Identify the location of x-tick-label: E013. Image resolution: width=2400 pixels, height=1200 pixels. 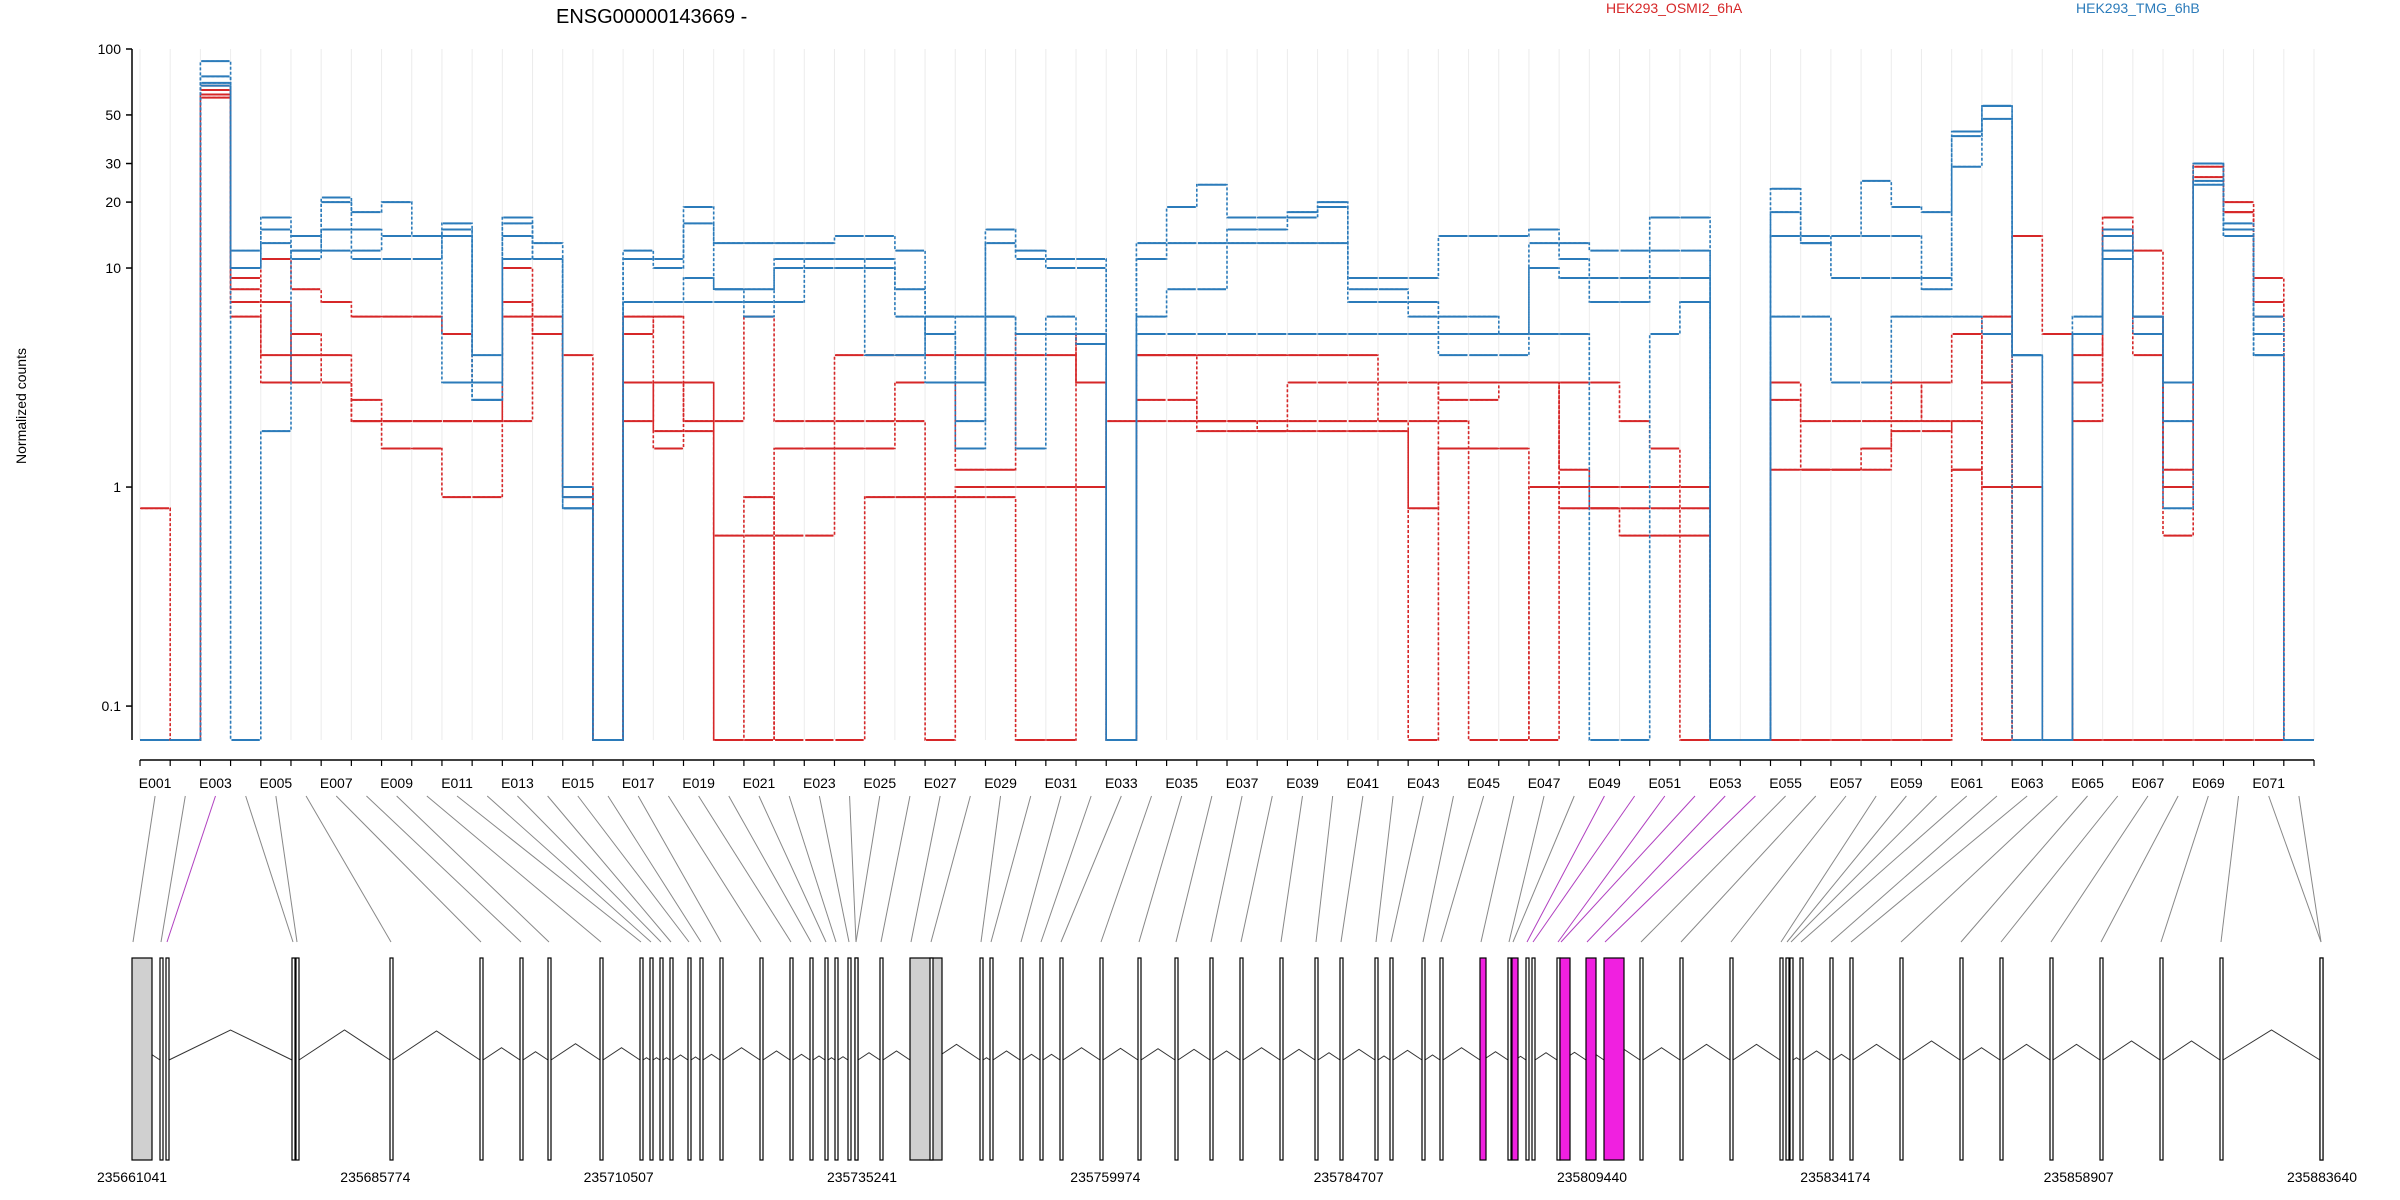
(517, 783).